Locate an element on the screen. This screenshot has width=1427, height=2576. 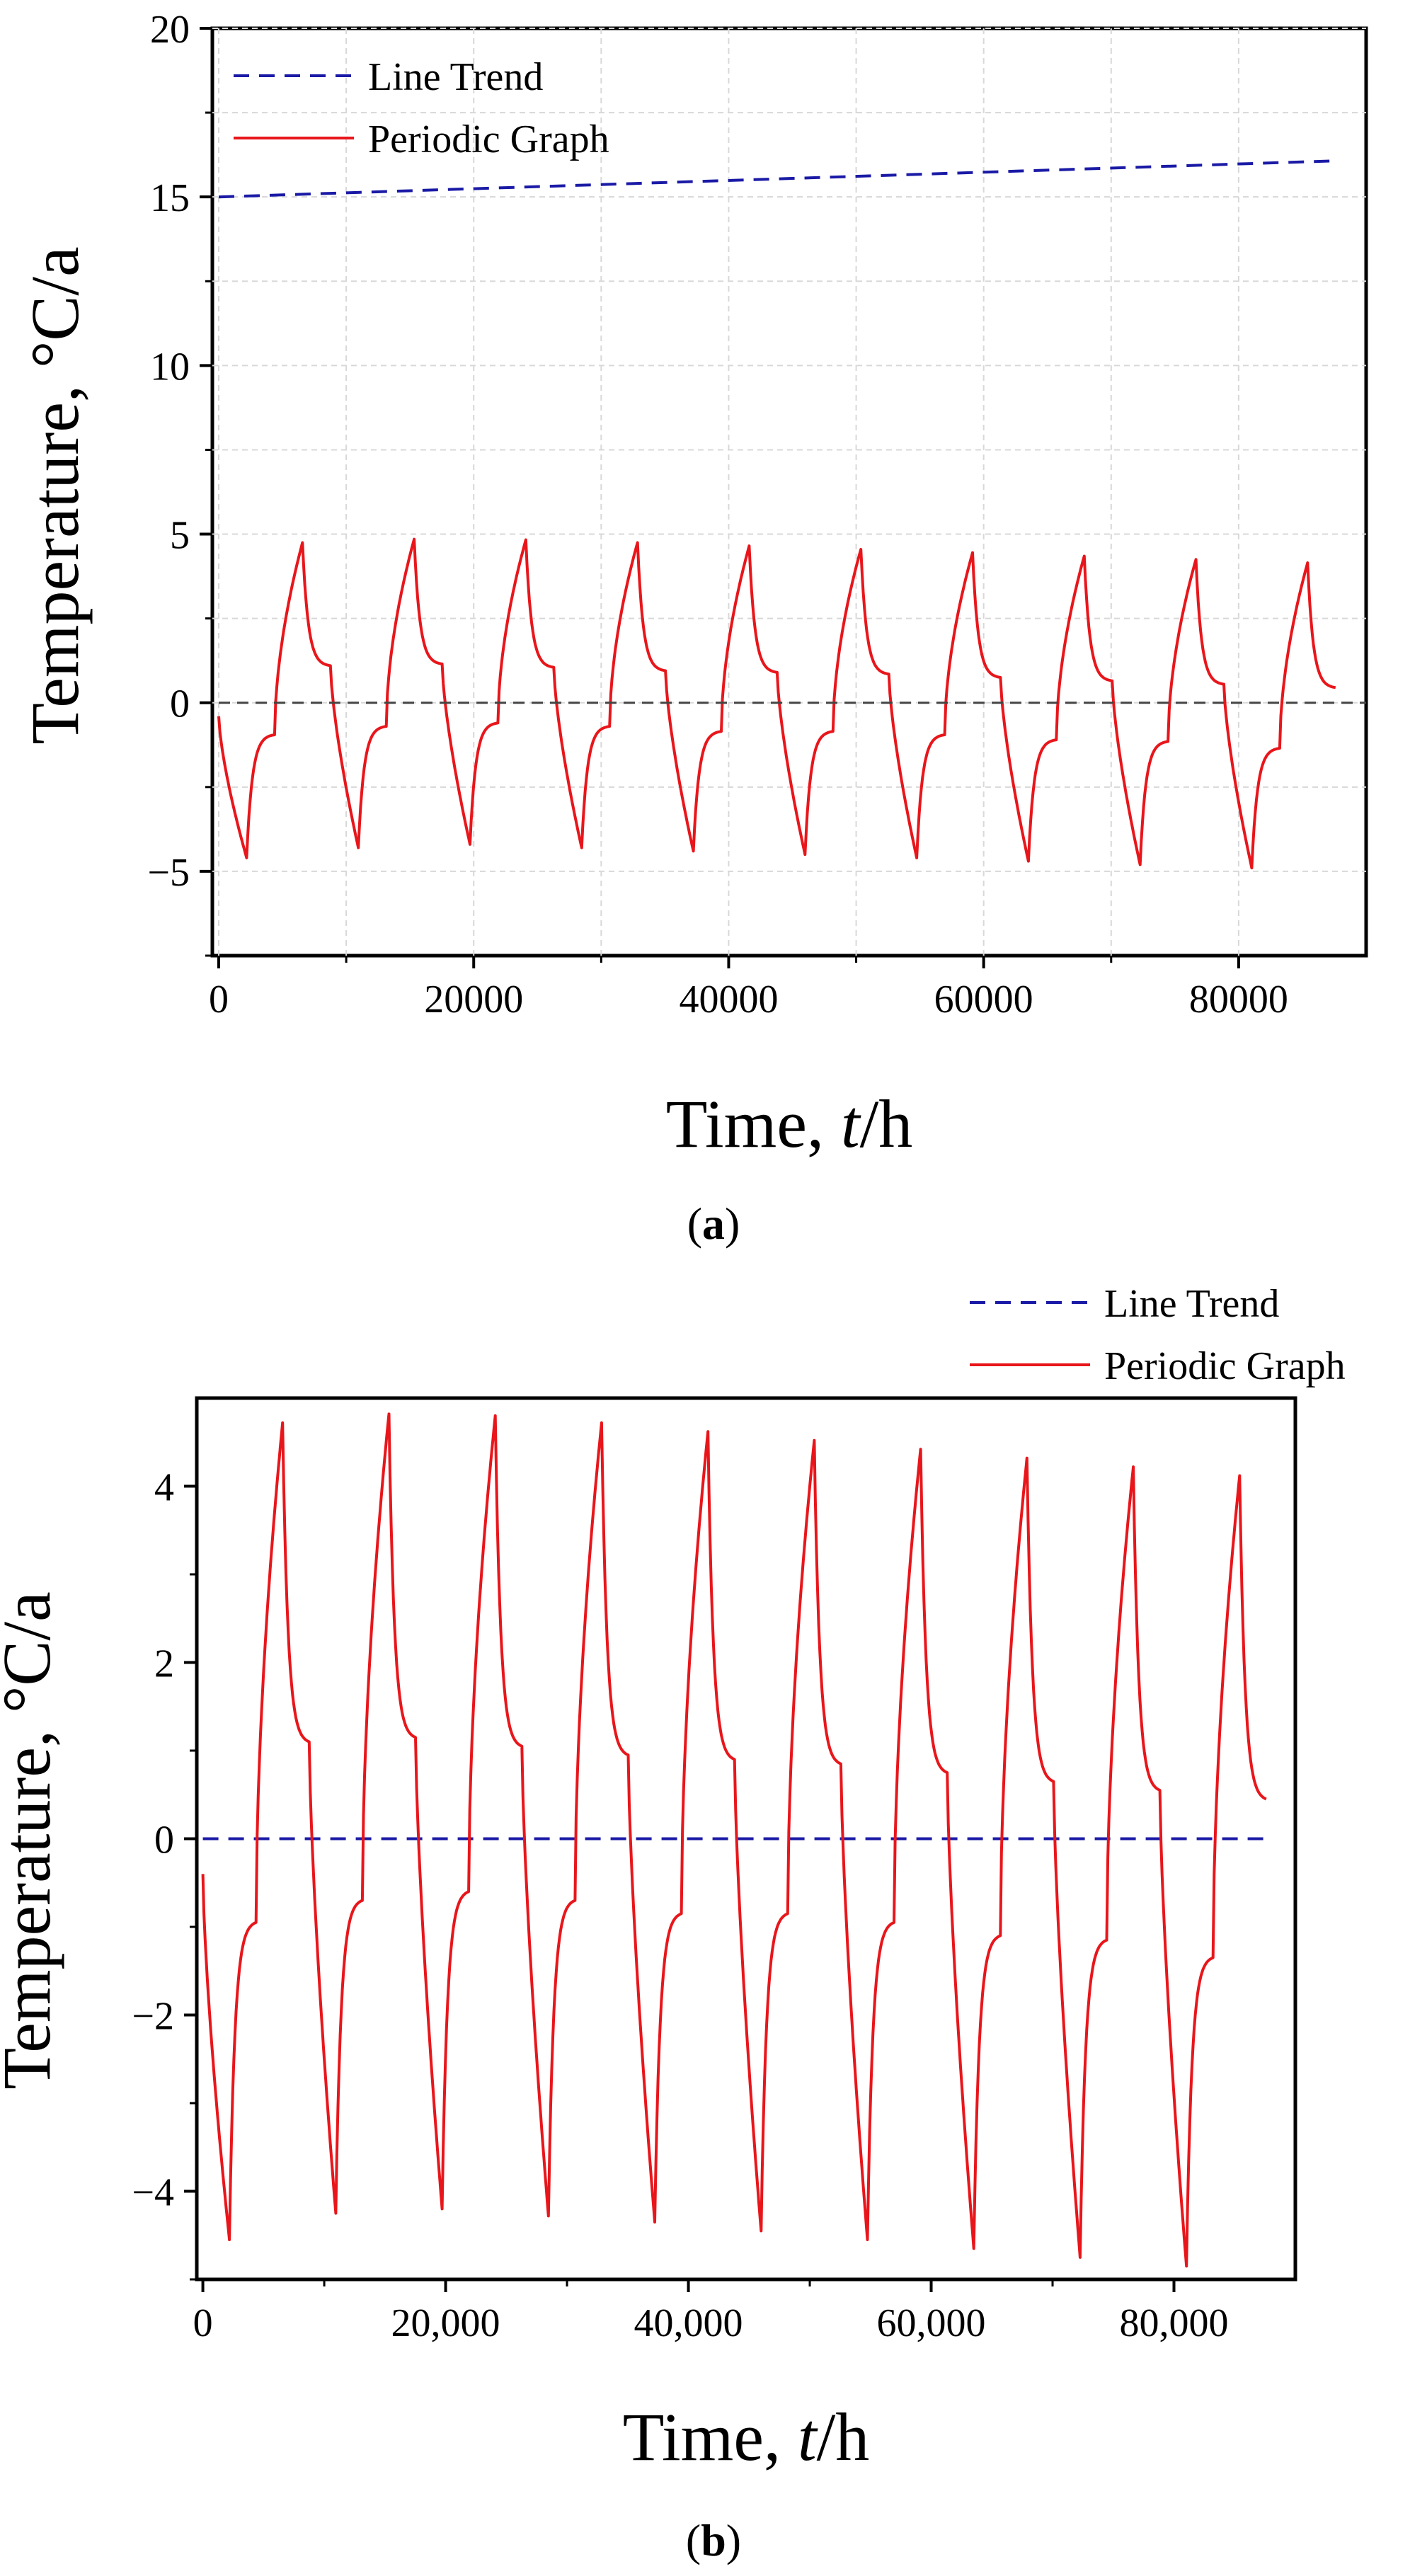
y-tick-label: 4 is located at coordinates (164, 1488).